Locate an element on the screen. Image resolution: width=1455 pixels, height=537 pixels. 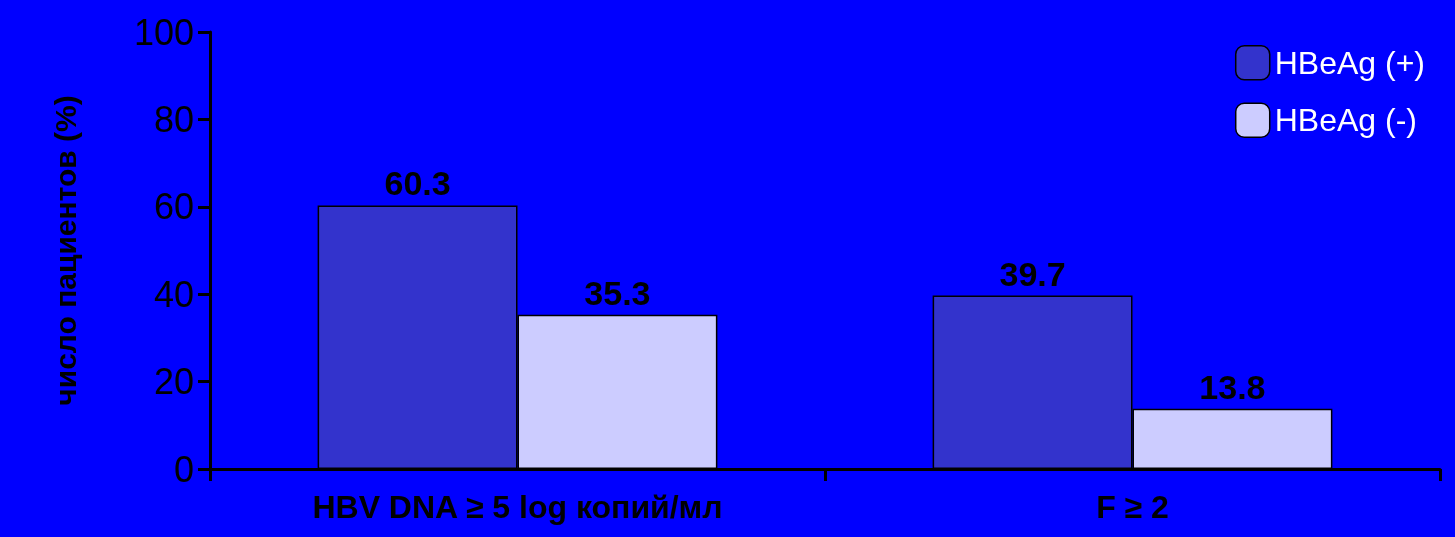
y-axis-title: число пациентов (%) is located at coordinates (65, 250).